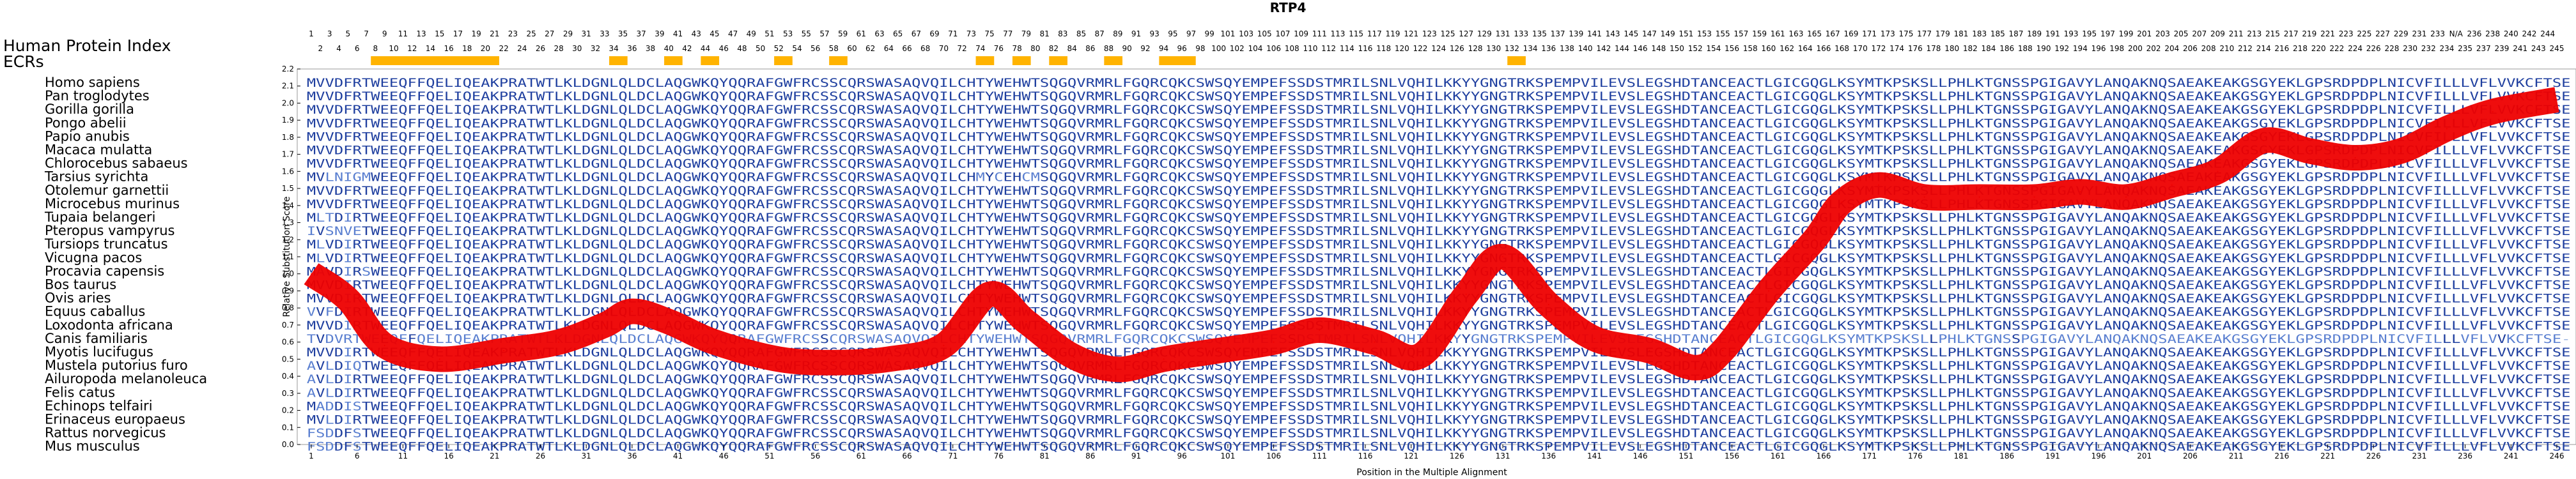  What do you see at coordinates (586, 33) in the screenshot?
I see `human-index-label-odd: 31` at bounding box center [586, 33].